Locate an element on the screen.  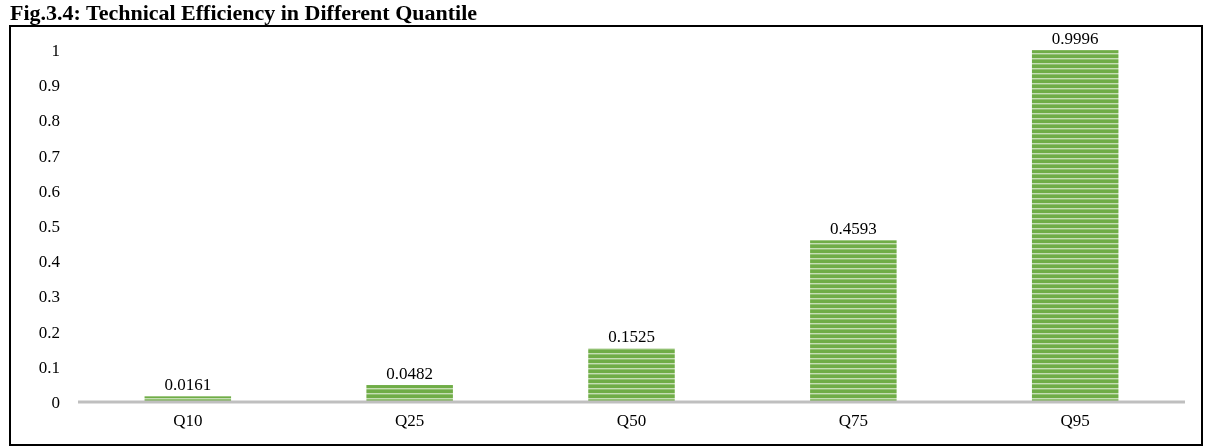
y-tick-label: 1 is located at coordinates (55, 50).